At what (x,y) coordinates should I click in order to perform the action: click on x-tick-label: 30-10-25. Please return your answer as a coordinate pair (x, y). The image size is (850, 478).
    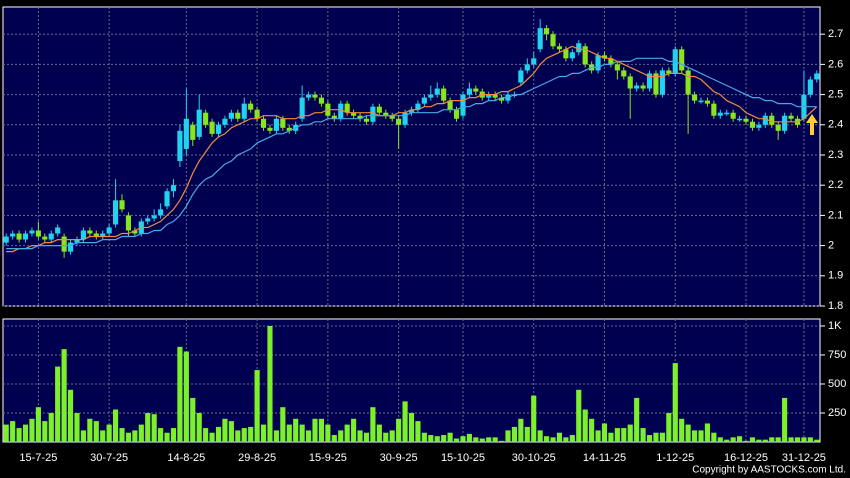
    Looking at the image, I should click on (534, 458).